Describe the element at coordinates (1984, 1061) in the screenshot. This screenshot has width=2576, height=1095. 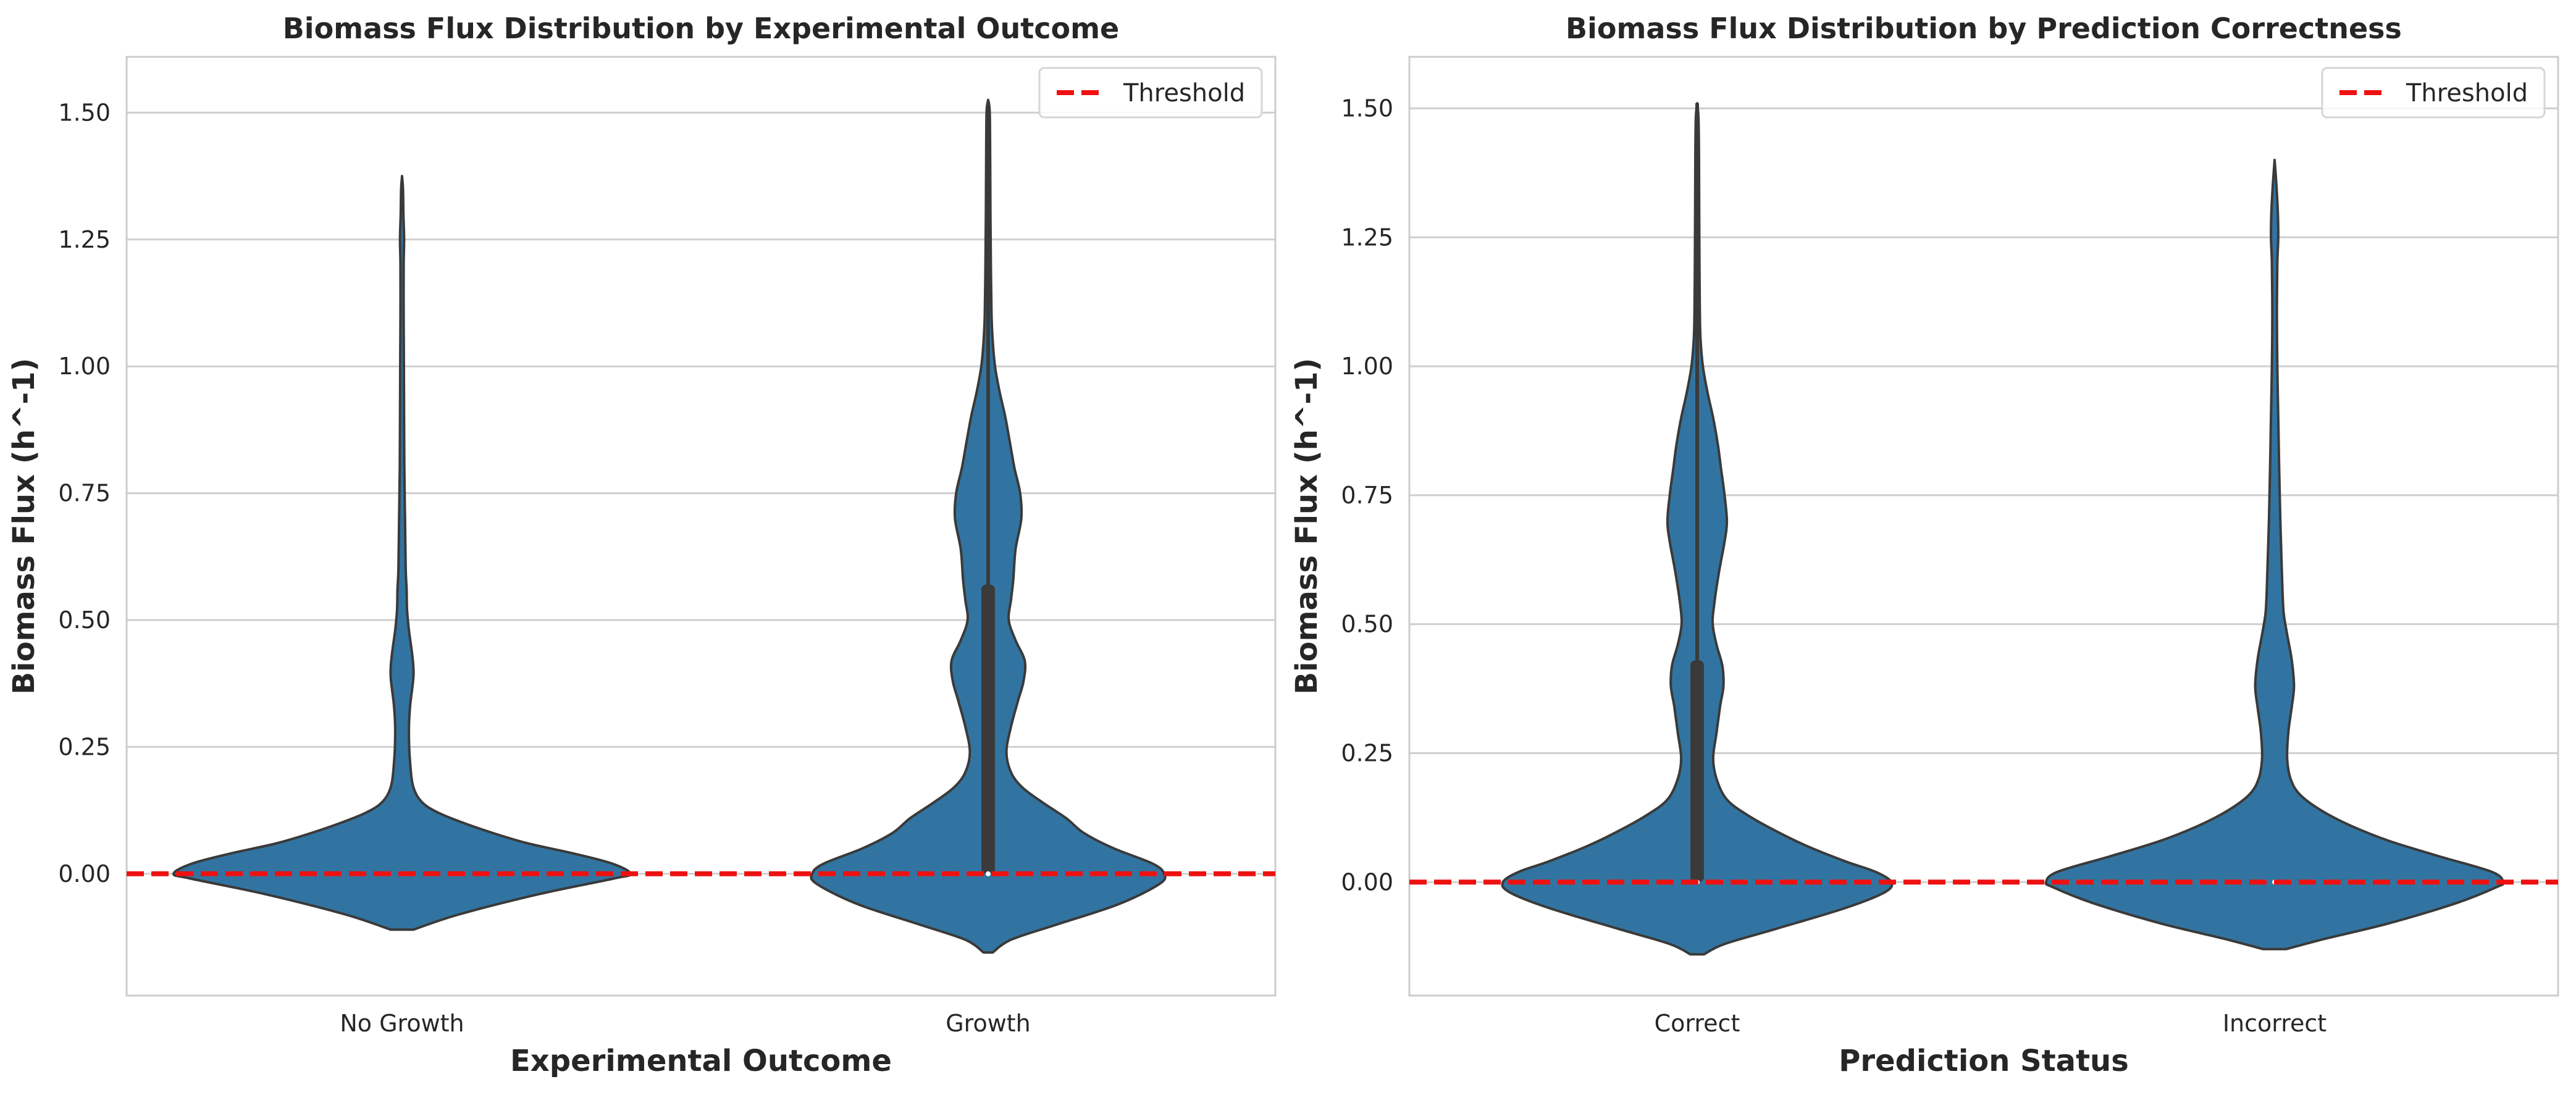
I see `x-axis-label: Prediction Status` at that location.